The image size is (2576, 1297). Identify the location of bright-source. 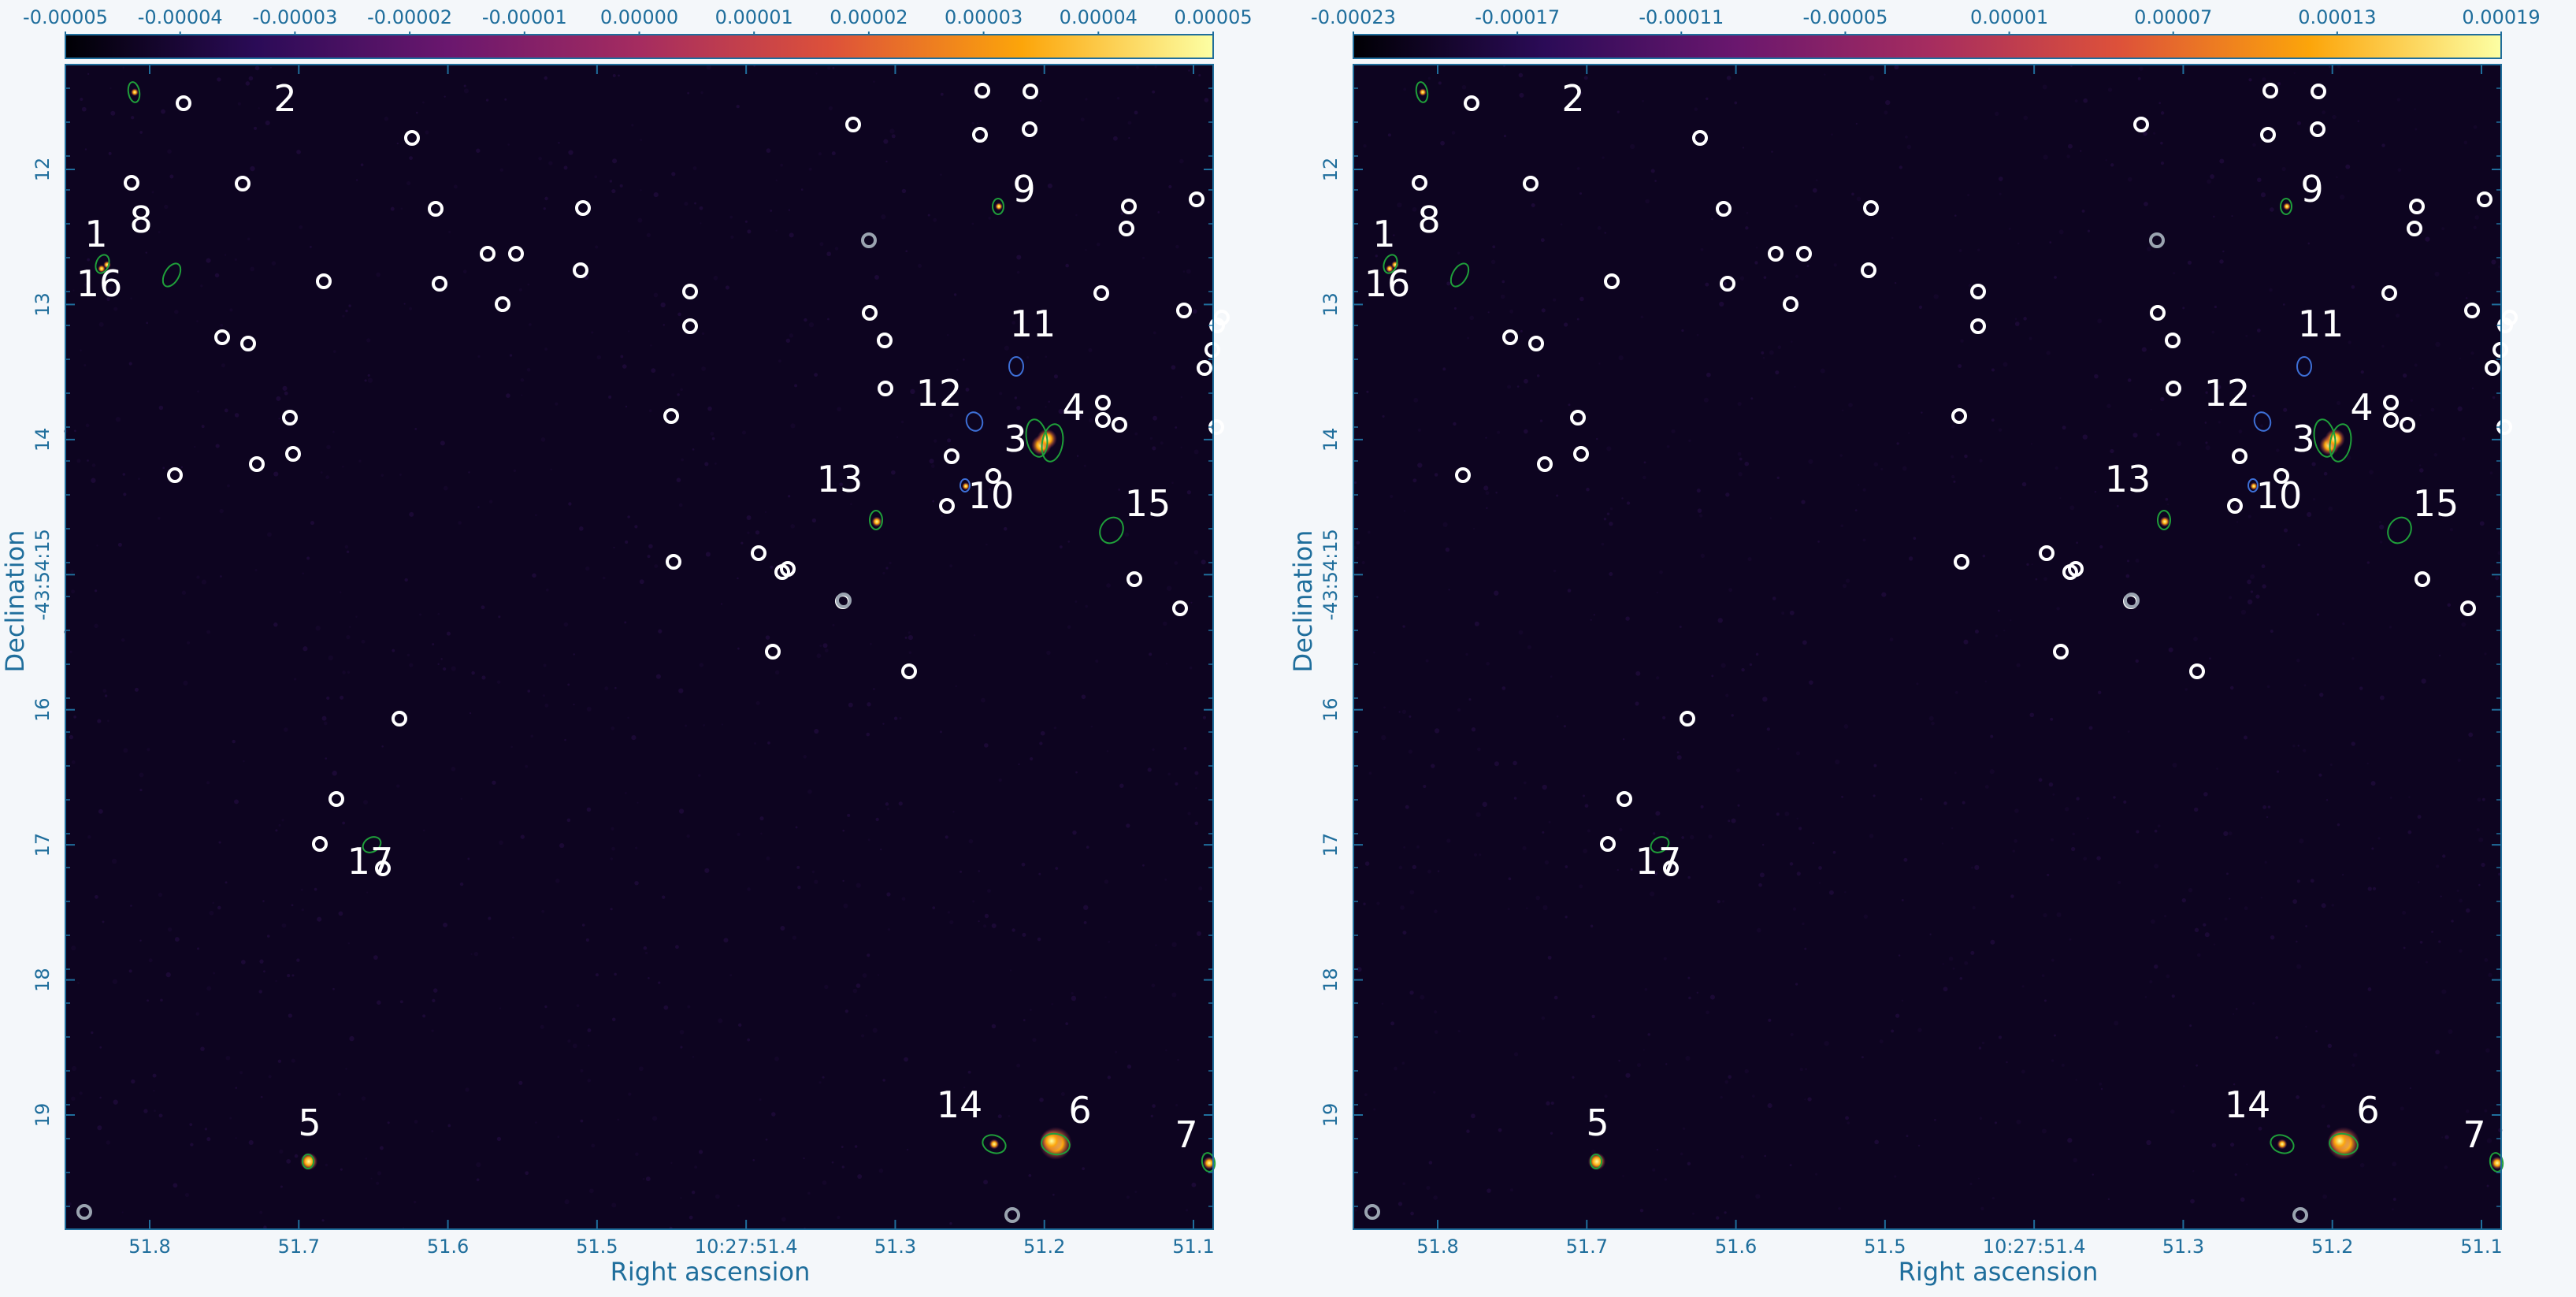
(966, 486).